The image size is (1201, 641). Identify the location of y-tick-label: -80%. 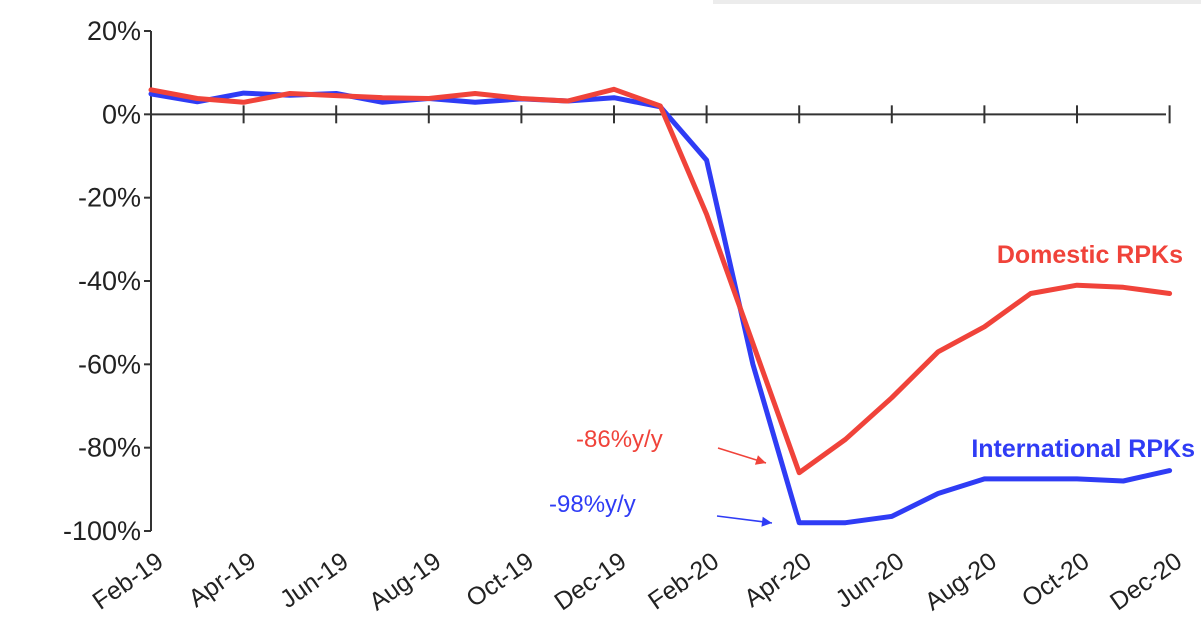
(109, 448).